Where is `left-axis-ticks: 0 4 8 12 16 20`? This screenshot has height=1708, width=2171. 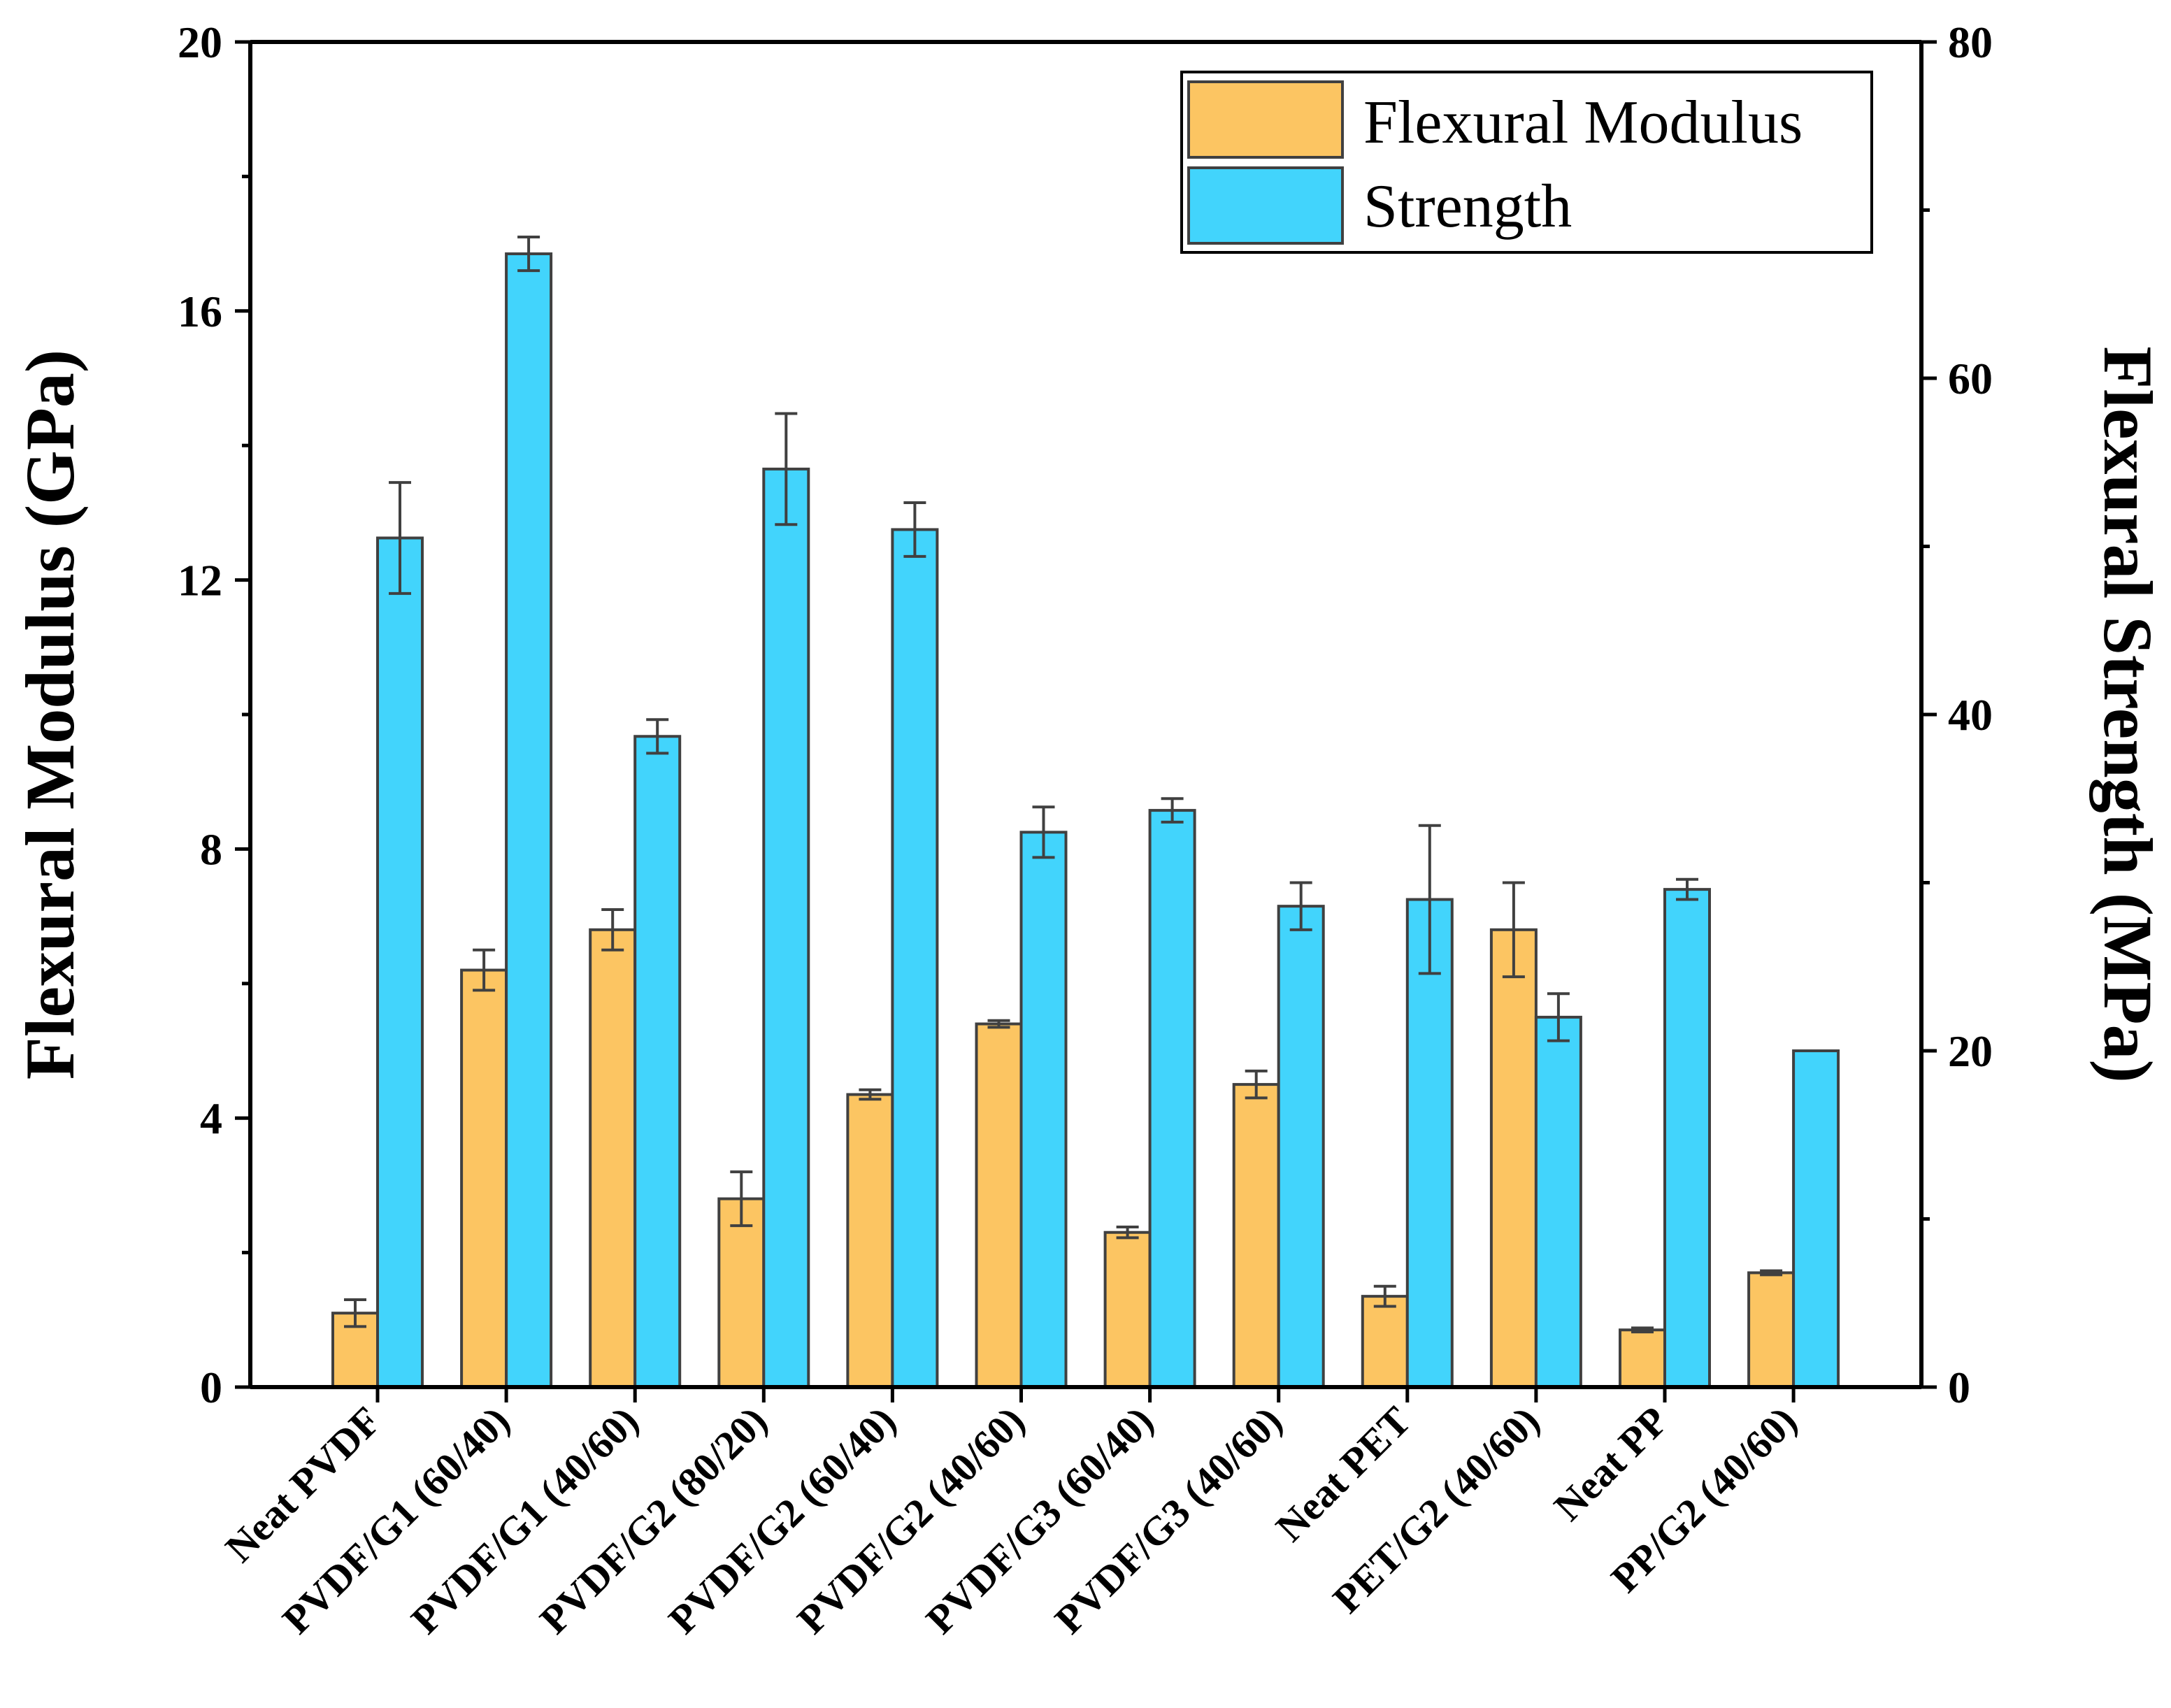
left-axis-ticks: 0 4 8 12 16 20 is located at coordinates (214, 715).